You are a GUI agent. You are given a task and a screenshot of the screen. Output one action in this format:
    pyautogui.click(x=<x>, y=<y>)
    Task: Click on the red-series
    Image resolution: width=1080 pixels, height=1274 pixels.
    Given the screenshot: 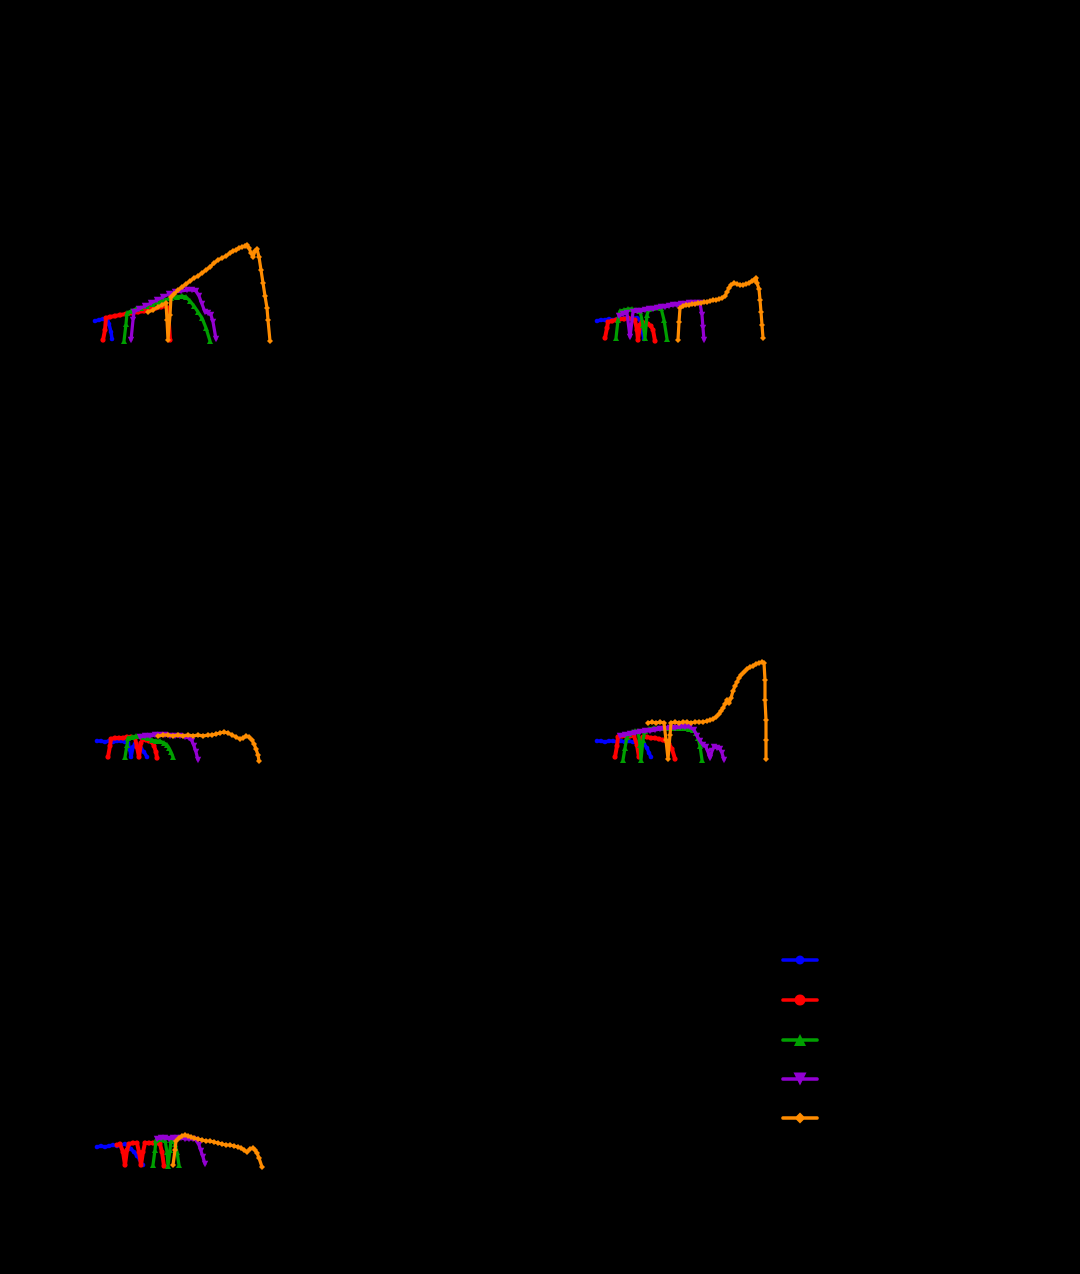 What is the action you would take?
    pyautogui.click(x=140, y=1154)
    